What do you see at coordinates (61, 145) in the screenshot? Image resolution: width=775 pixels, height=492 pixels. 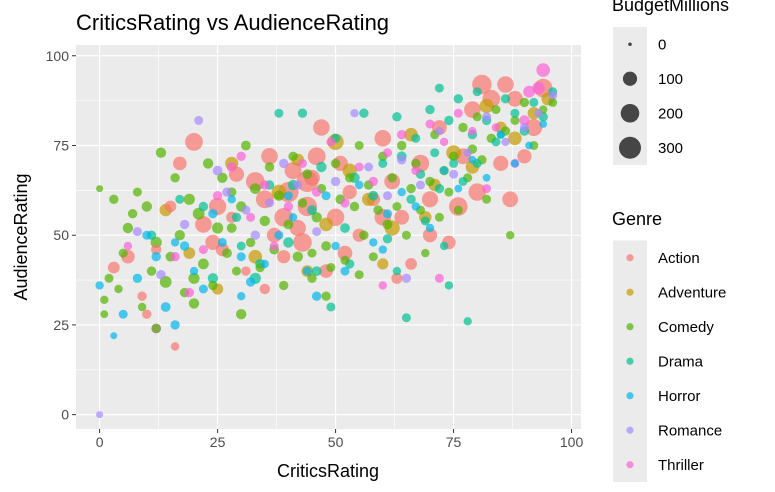 I see `y-tick-label: 75` at bounding box center [61, 145].